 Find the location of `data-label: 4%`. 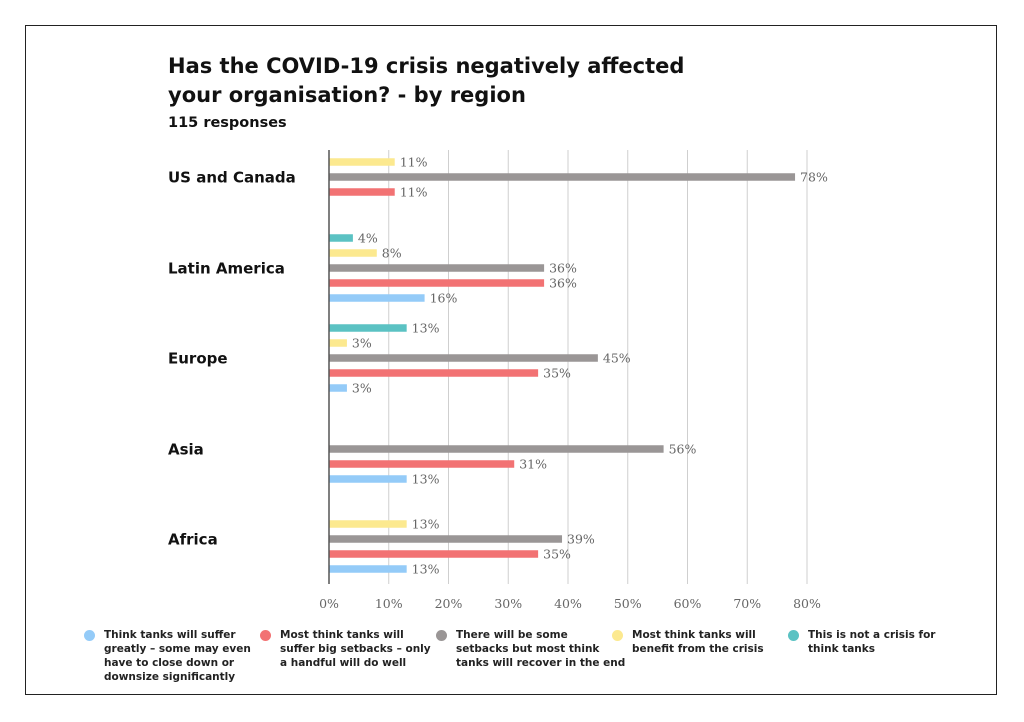

data-label: 4% is located at coordinates (368, 238).